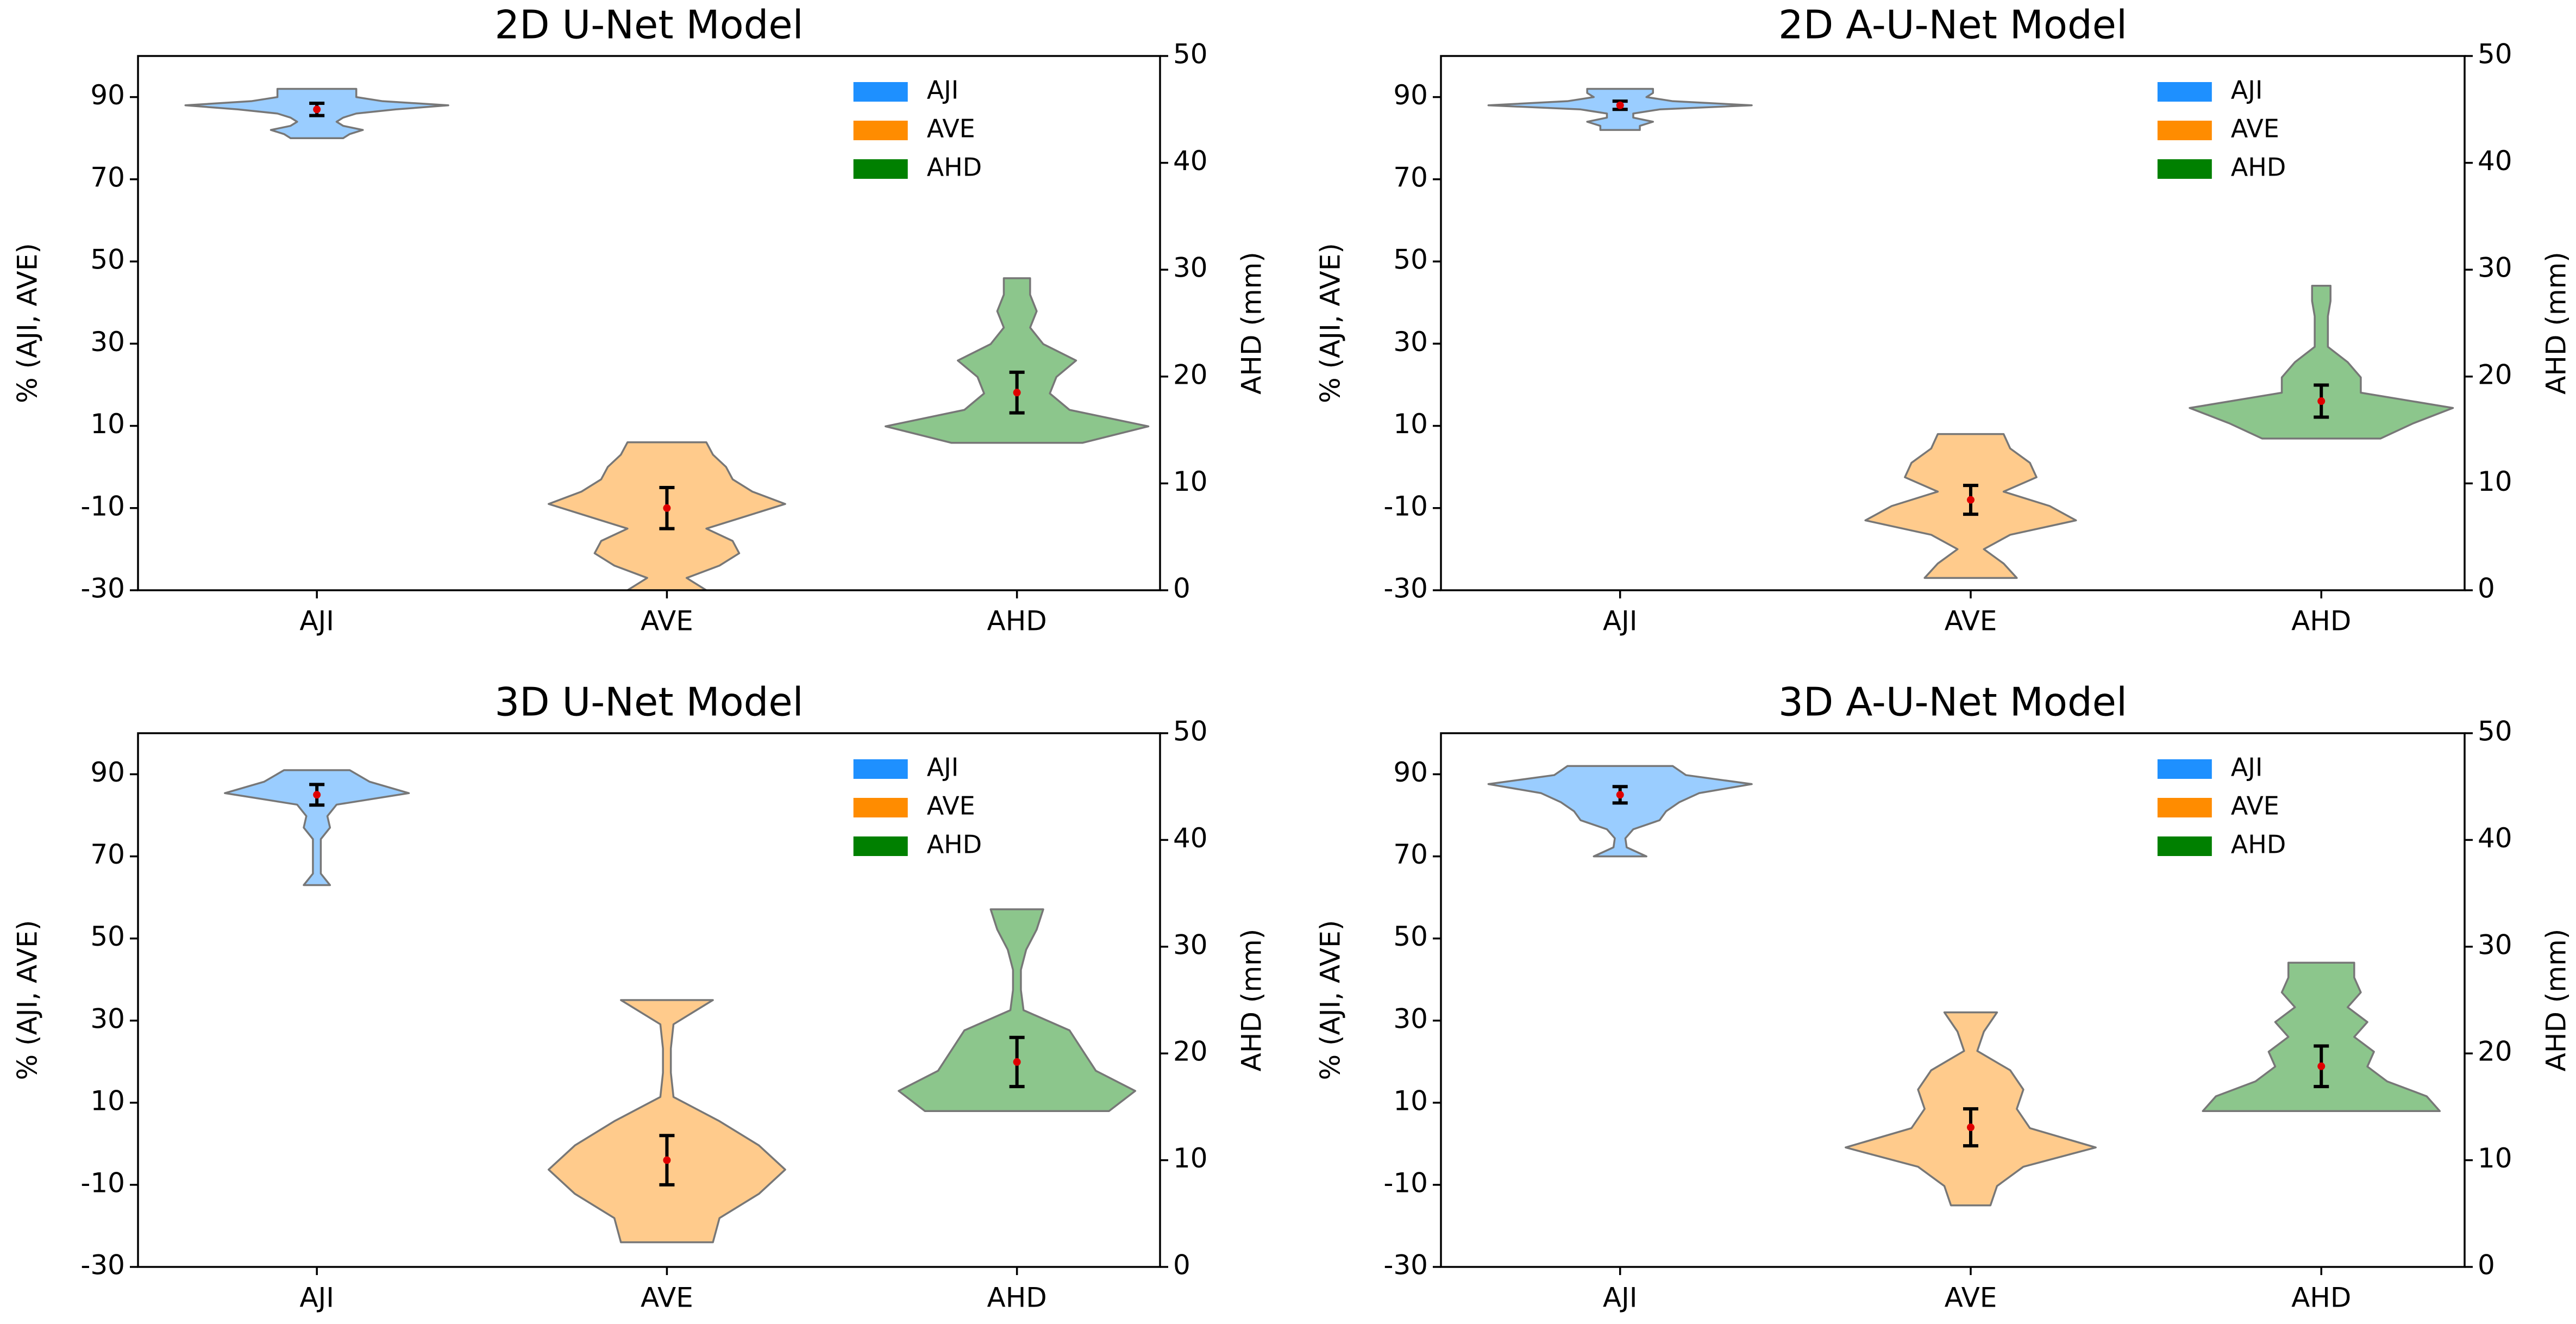 Image resolution: width=2576 pixels, height=1324 pixels. I want to click on chart-title: 2D A-U-Net Model, so click(1952, 25).